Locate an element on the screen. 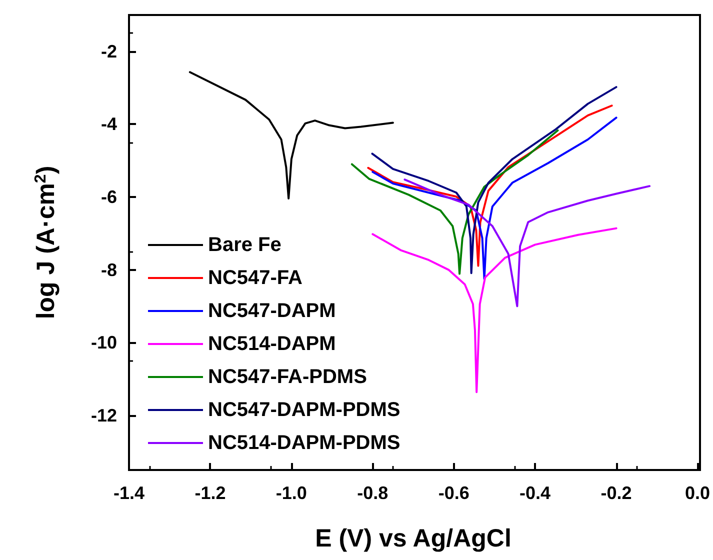  y-tick-label: -12 is located at coordinates (103, 415).